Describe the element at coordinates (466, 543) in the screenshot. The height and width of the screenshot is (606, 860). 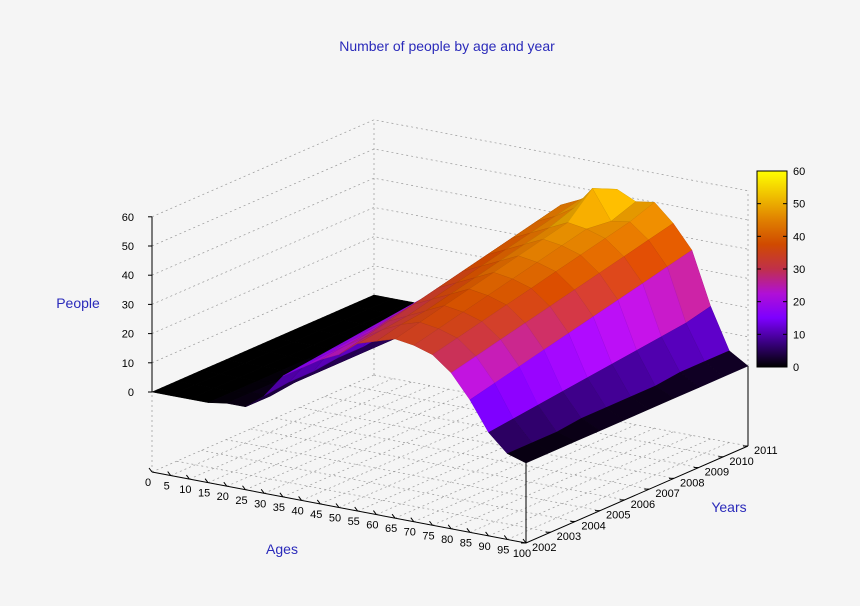
I see `x-tick-label: 85` at that location.